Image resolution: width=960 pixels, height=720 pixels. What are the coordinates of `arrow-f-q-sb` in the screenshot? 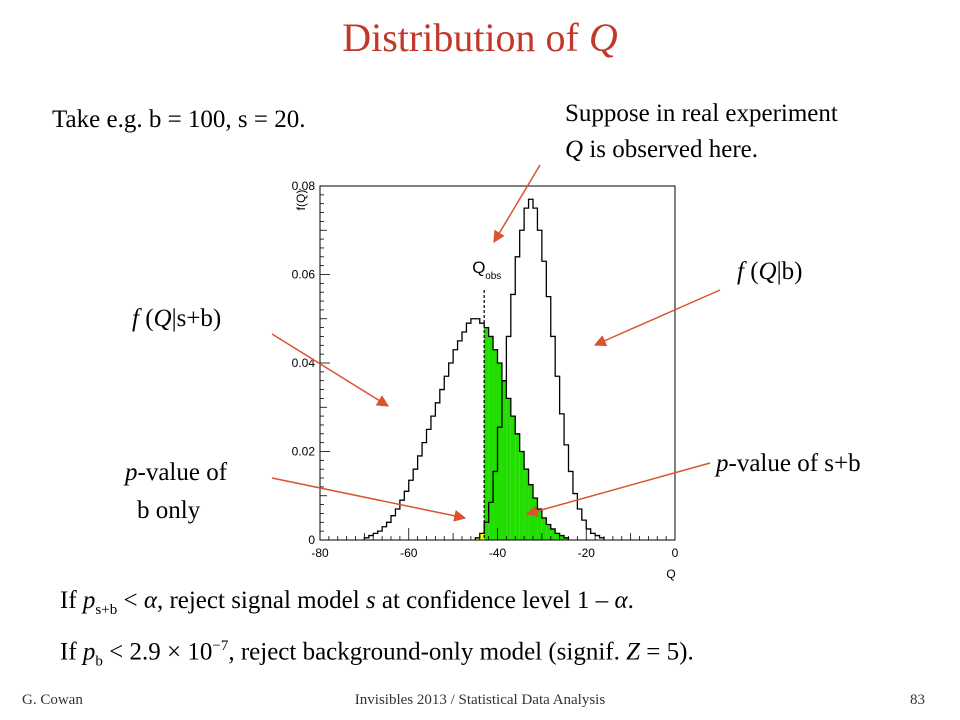 It's located at (330, 370).